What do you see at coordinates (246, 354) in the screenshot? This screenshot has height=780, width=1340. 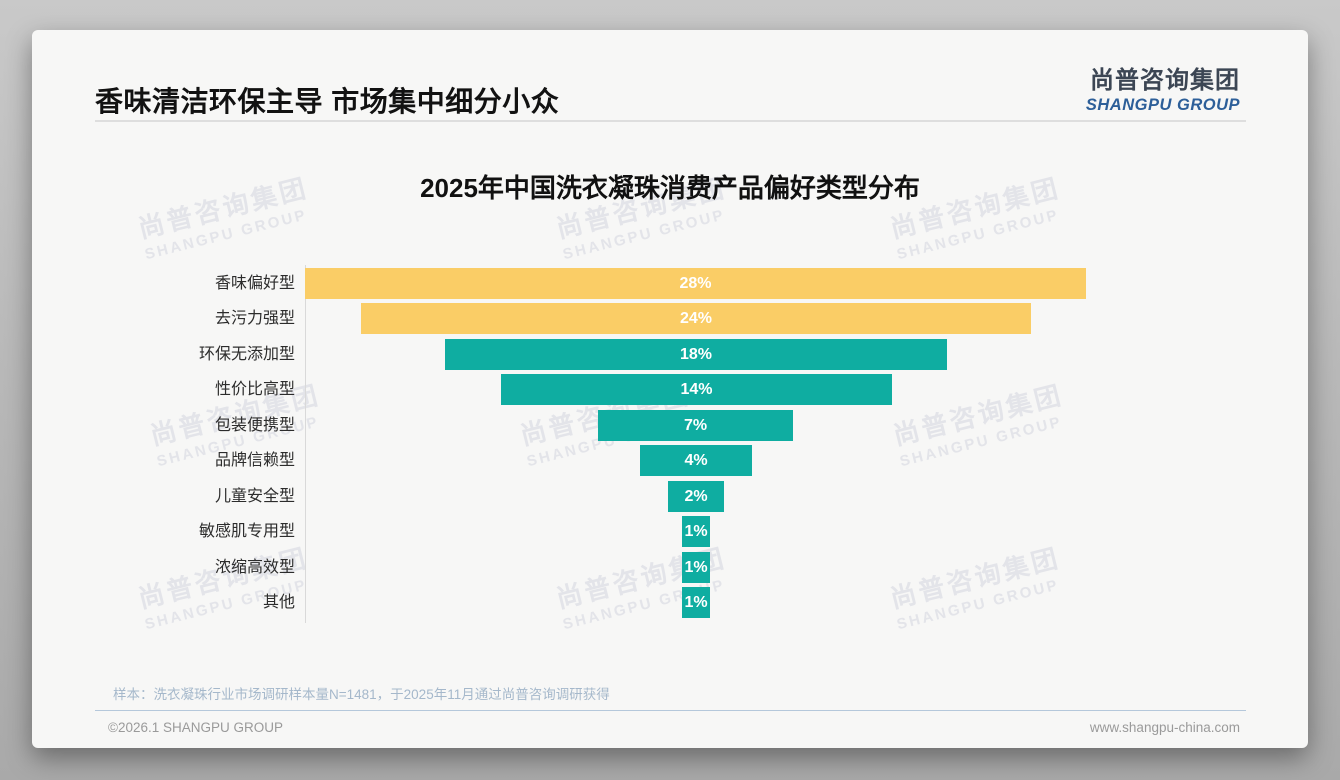 I see `category-label: 环保无添加型` at bounding box center [246, 354].